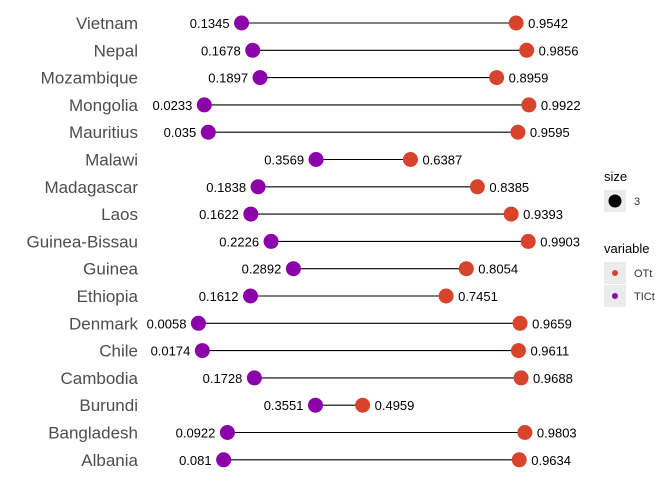 The height and width of the screenshot is (480, 672). Describe the element at coordinates (228, 78) in the screenshot. I see `tict-value-label: 0.1897` at that location.